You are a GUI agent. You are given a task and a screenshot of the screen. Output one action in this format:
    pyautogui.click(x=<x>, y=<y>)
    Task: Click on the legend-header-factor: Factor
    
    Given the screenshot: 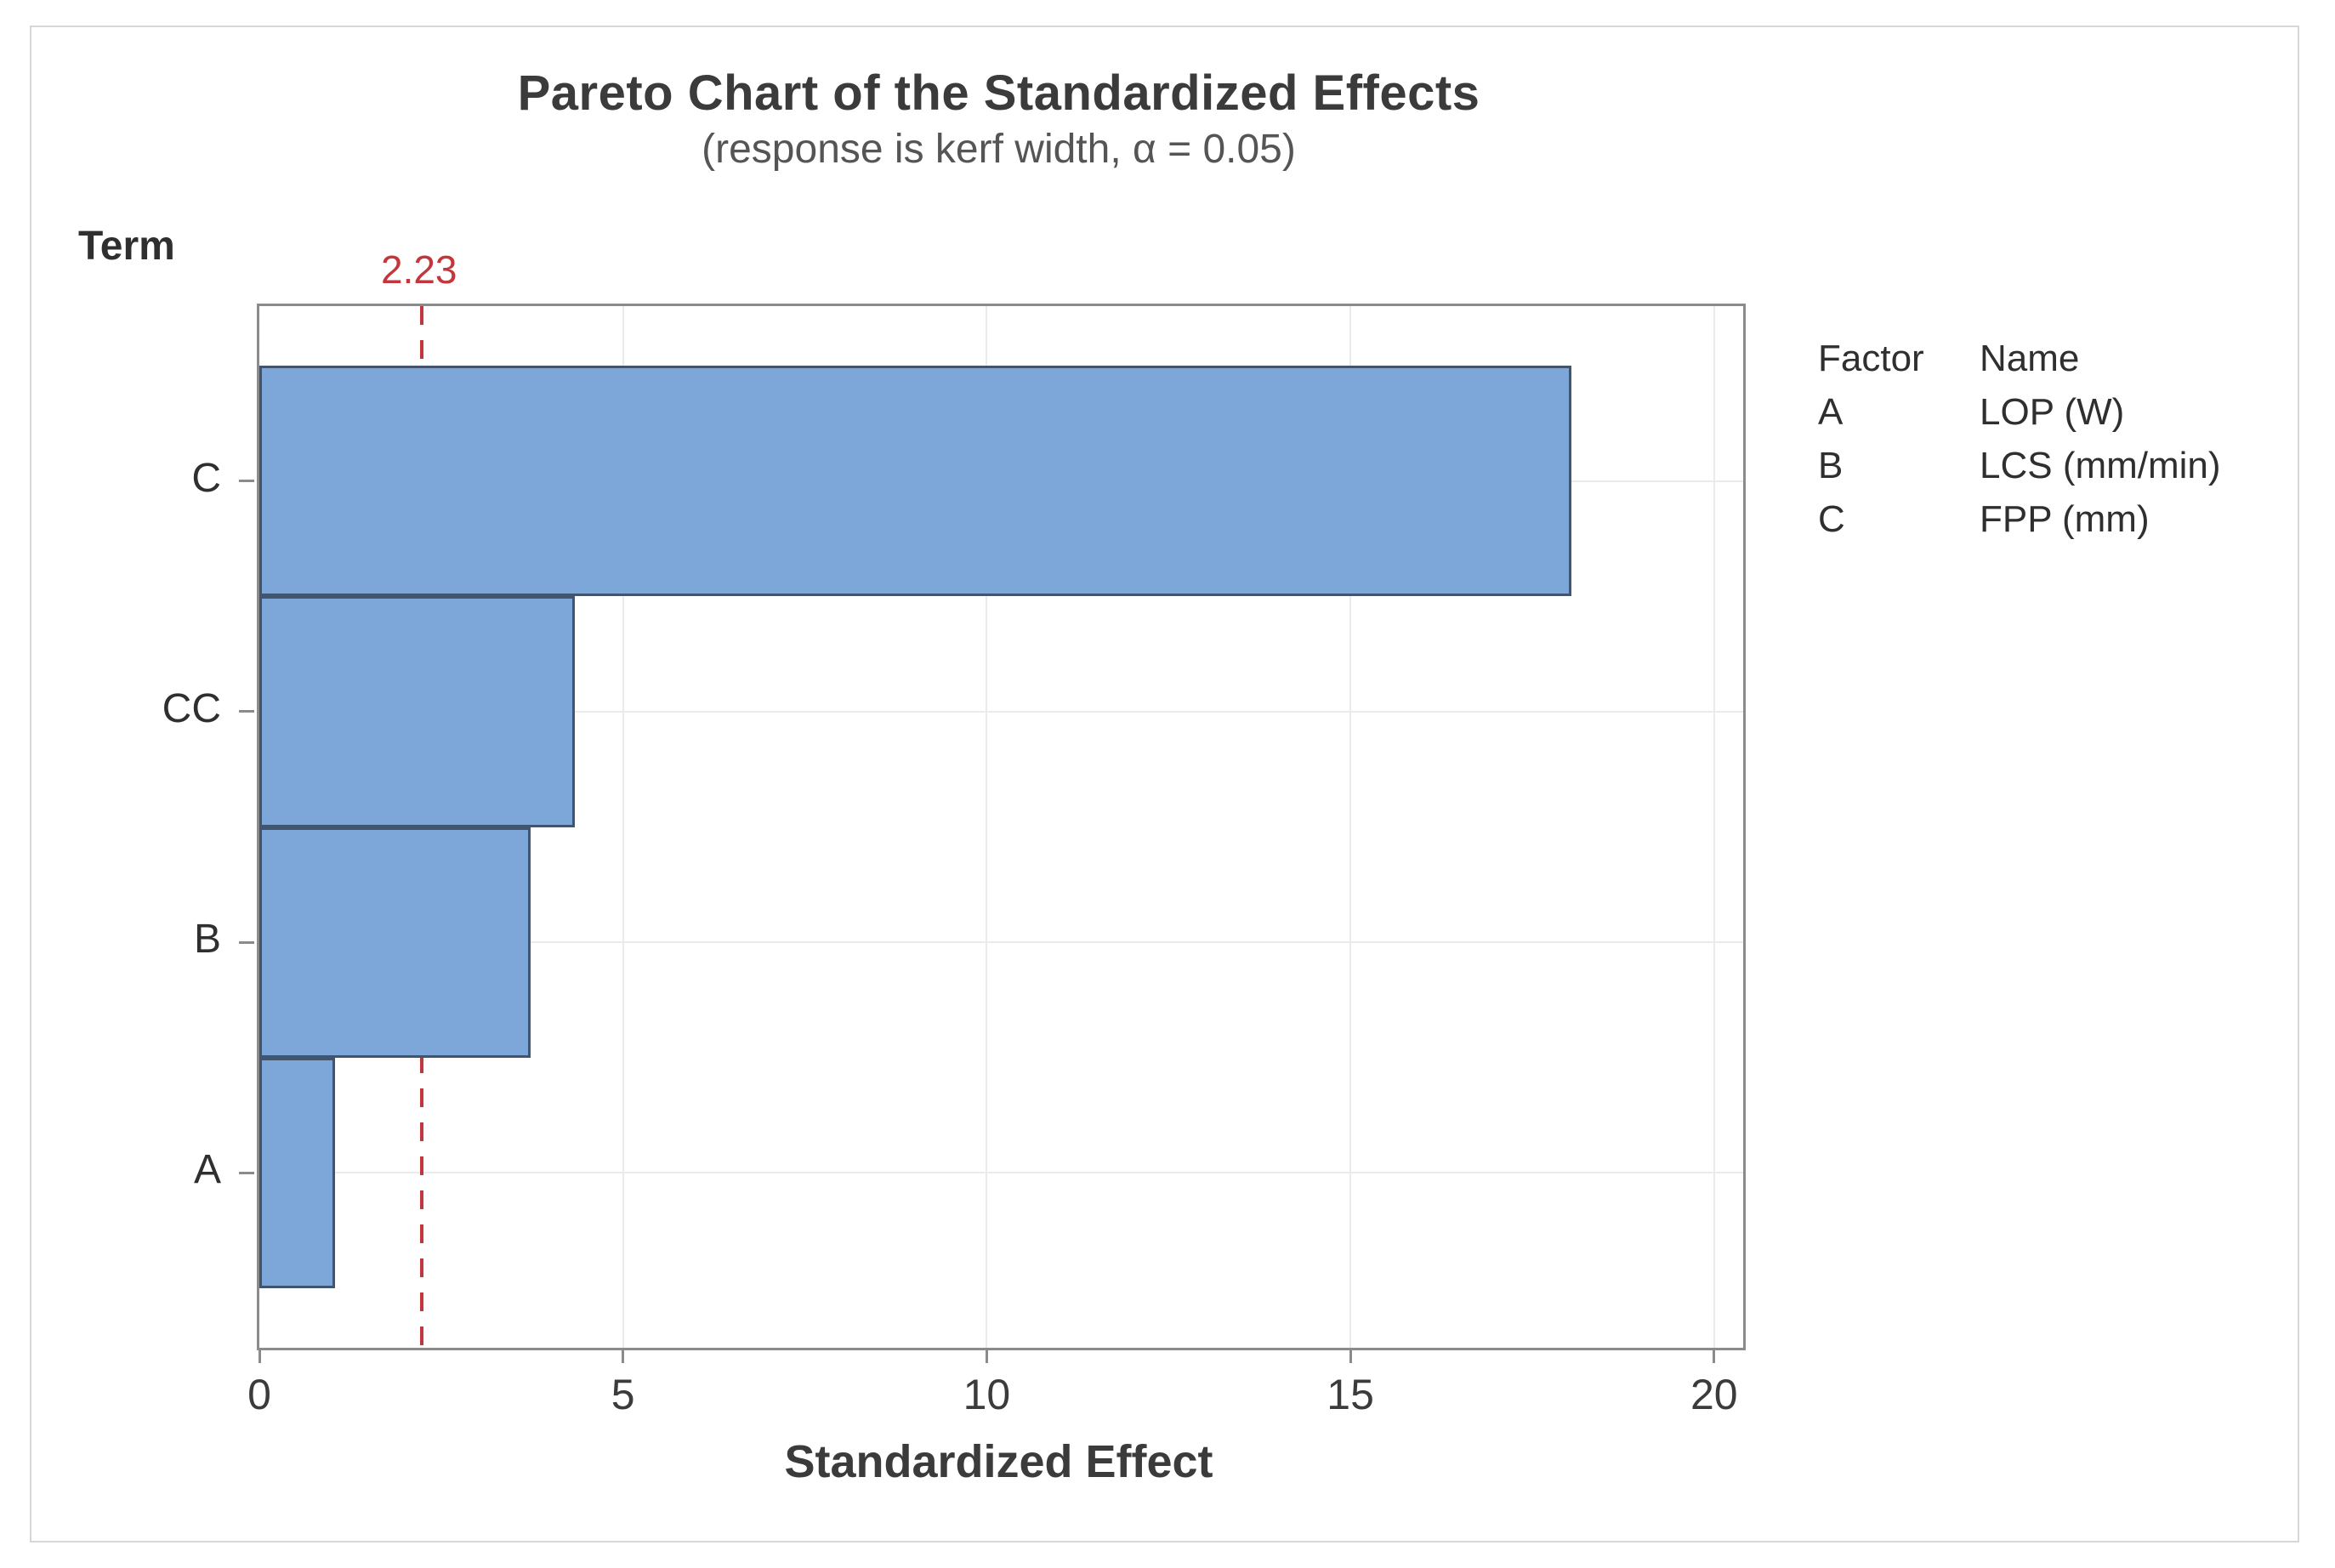 What is the action you would take?
    pyautogui.click(x=1871, y=358)
    